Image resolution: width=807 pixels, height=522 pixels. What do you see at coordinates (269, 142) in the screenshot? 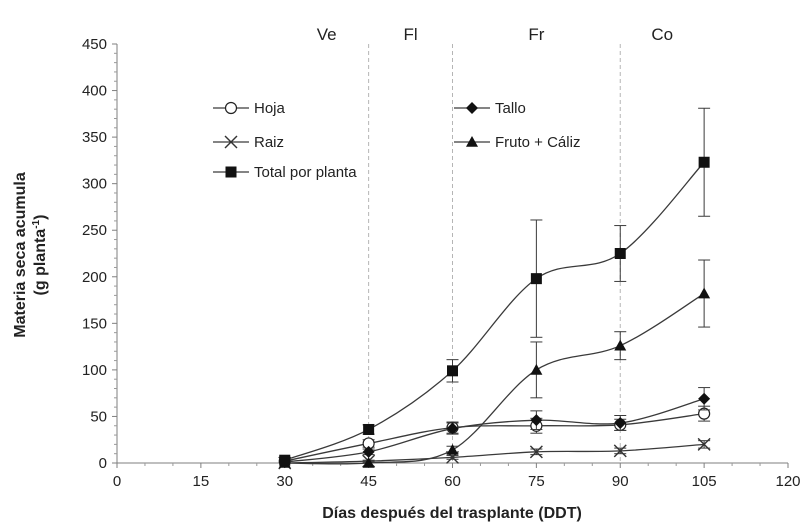
I see `legend-label: Raiz` at bounding box center [269, 142].